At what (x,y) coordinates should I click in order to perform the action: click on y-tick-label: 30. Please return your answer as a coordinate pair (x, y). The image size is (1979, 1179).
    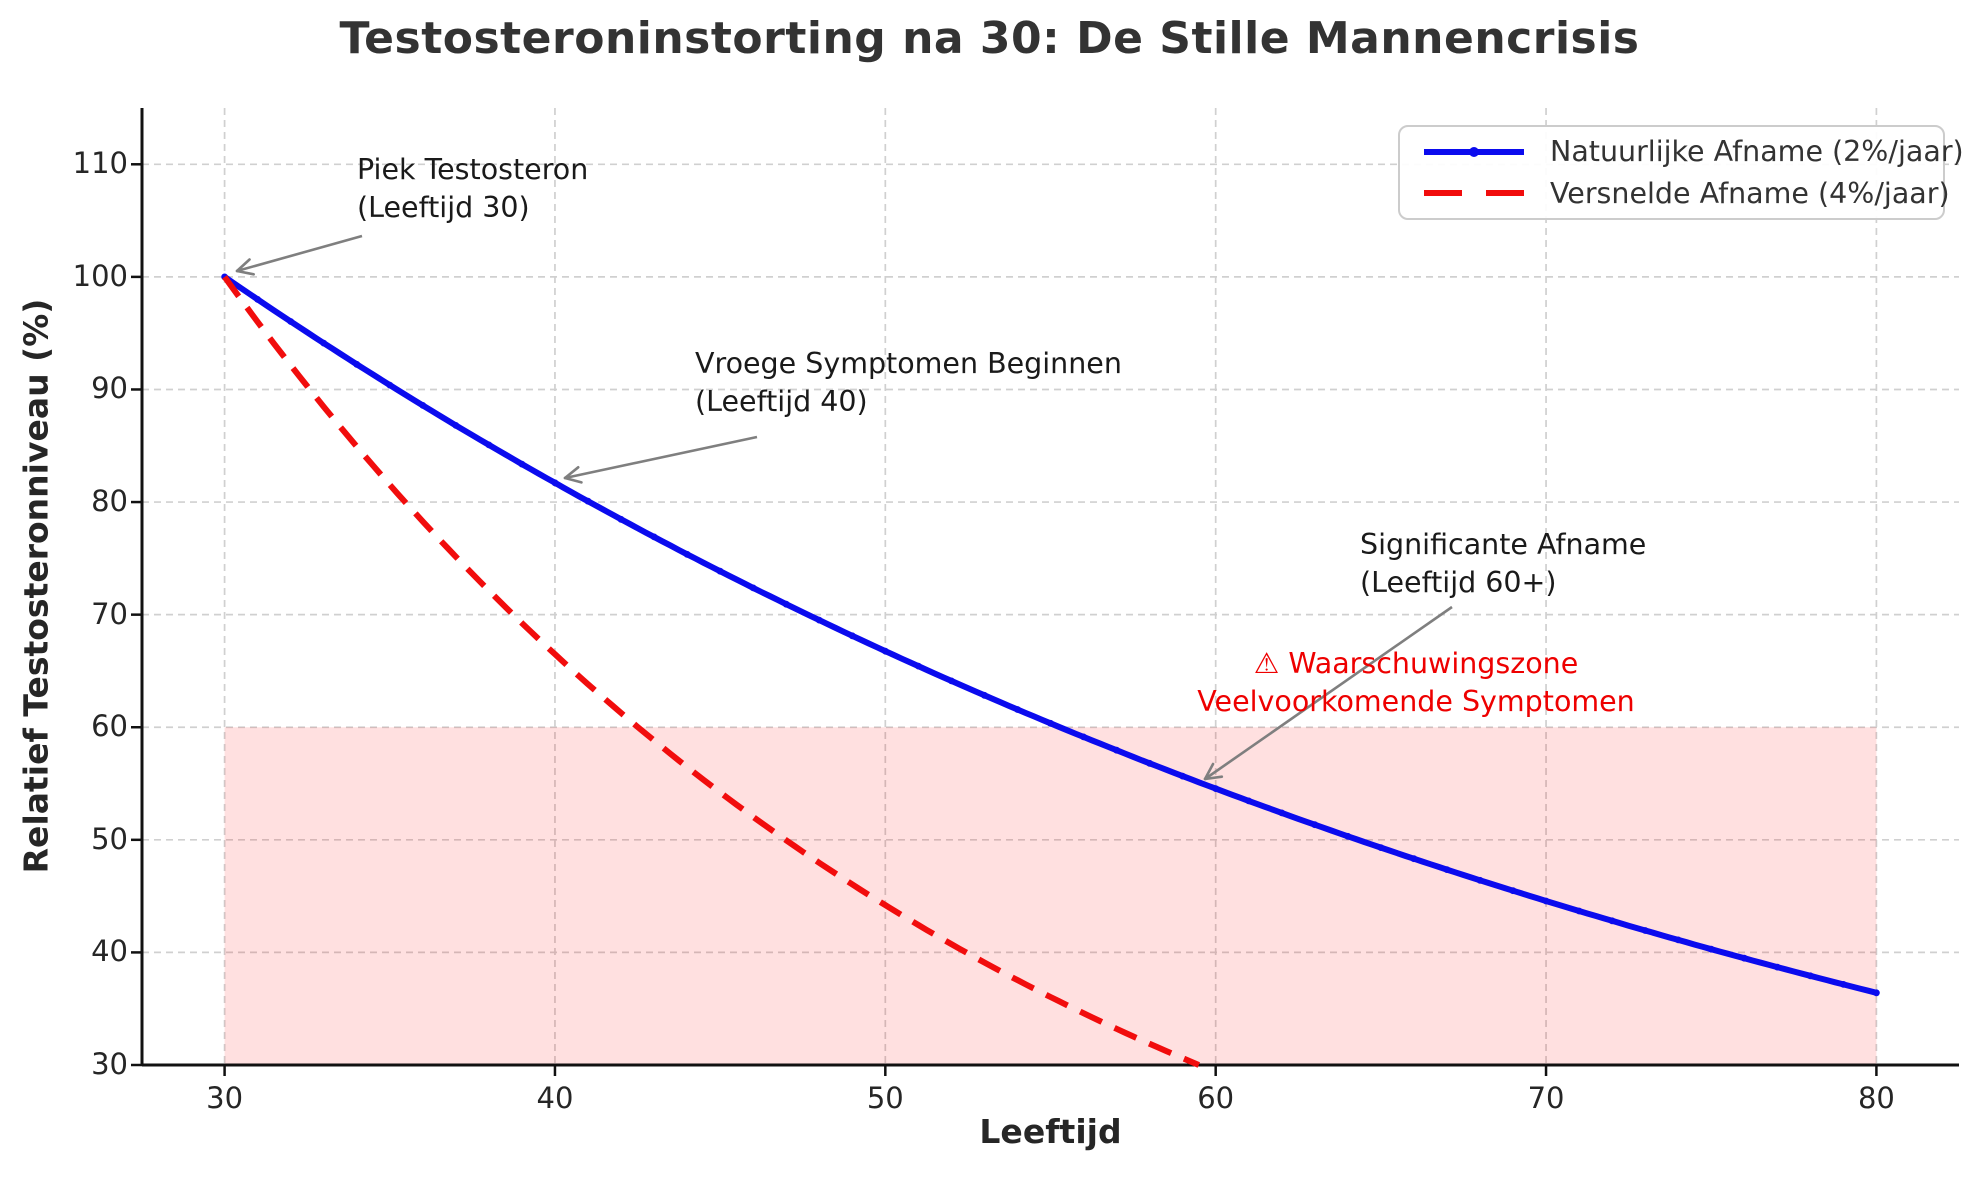
    Looking at the image, I should click on (109, 1064).